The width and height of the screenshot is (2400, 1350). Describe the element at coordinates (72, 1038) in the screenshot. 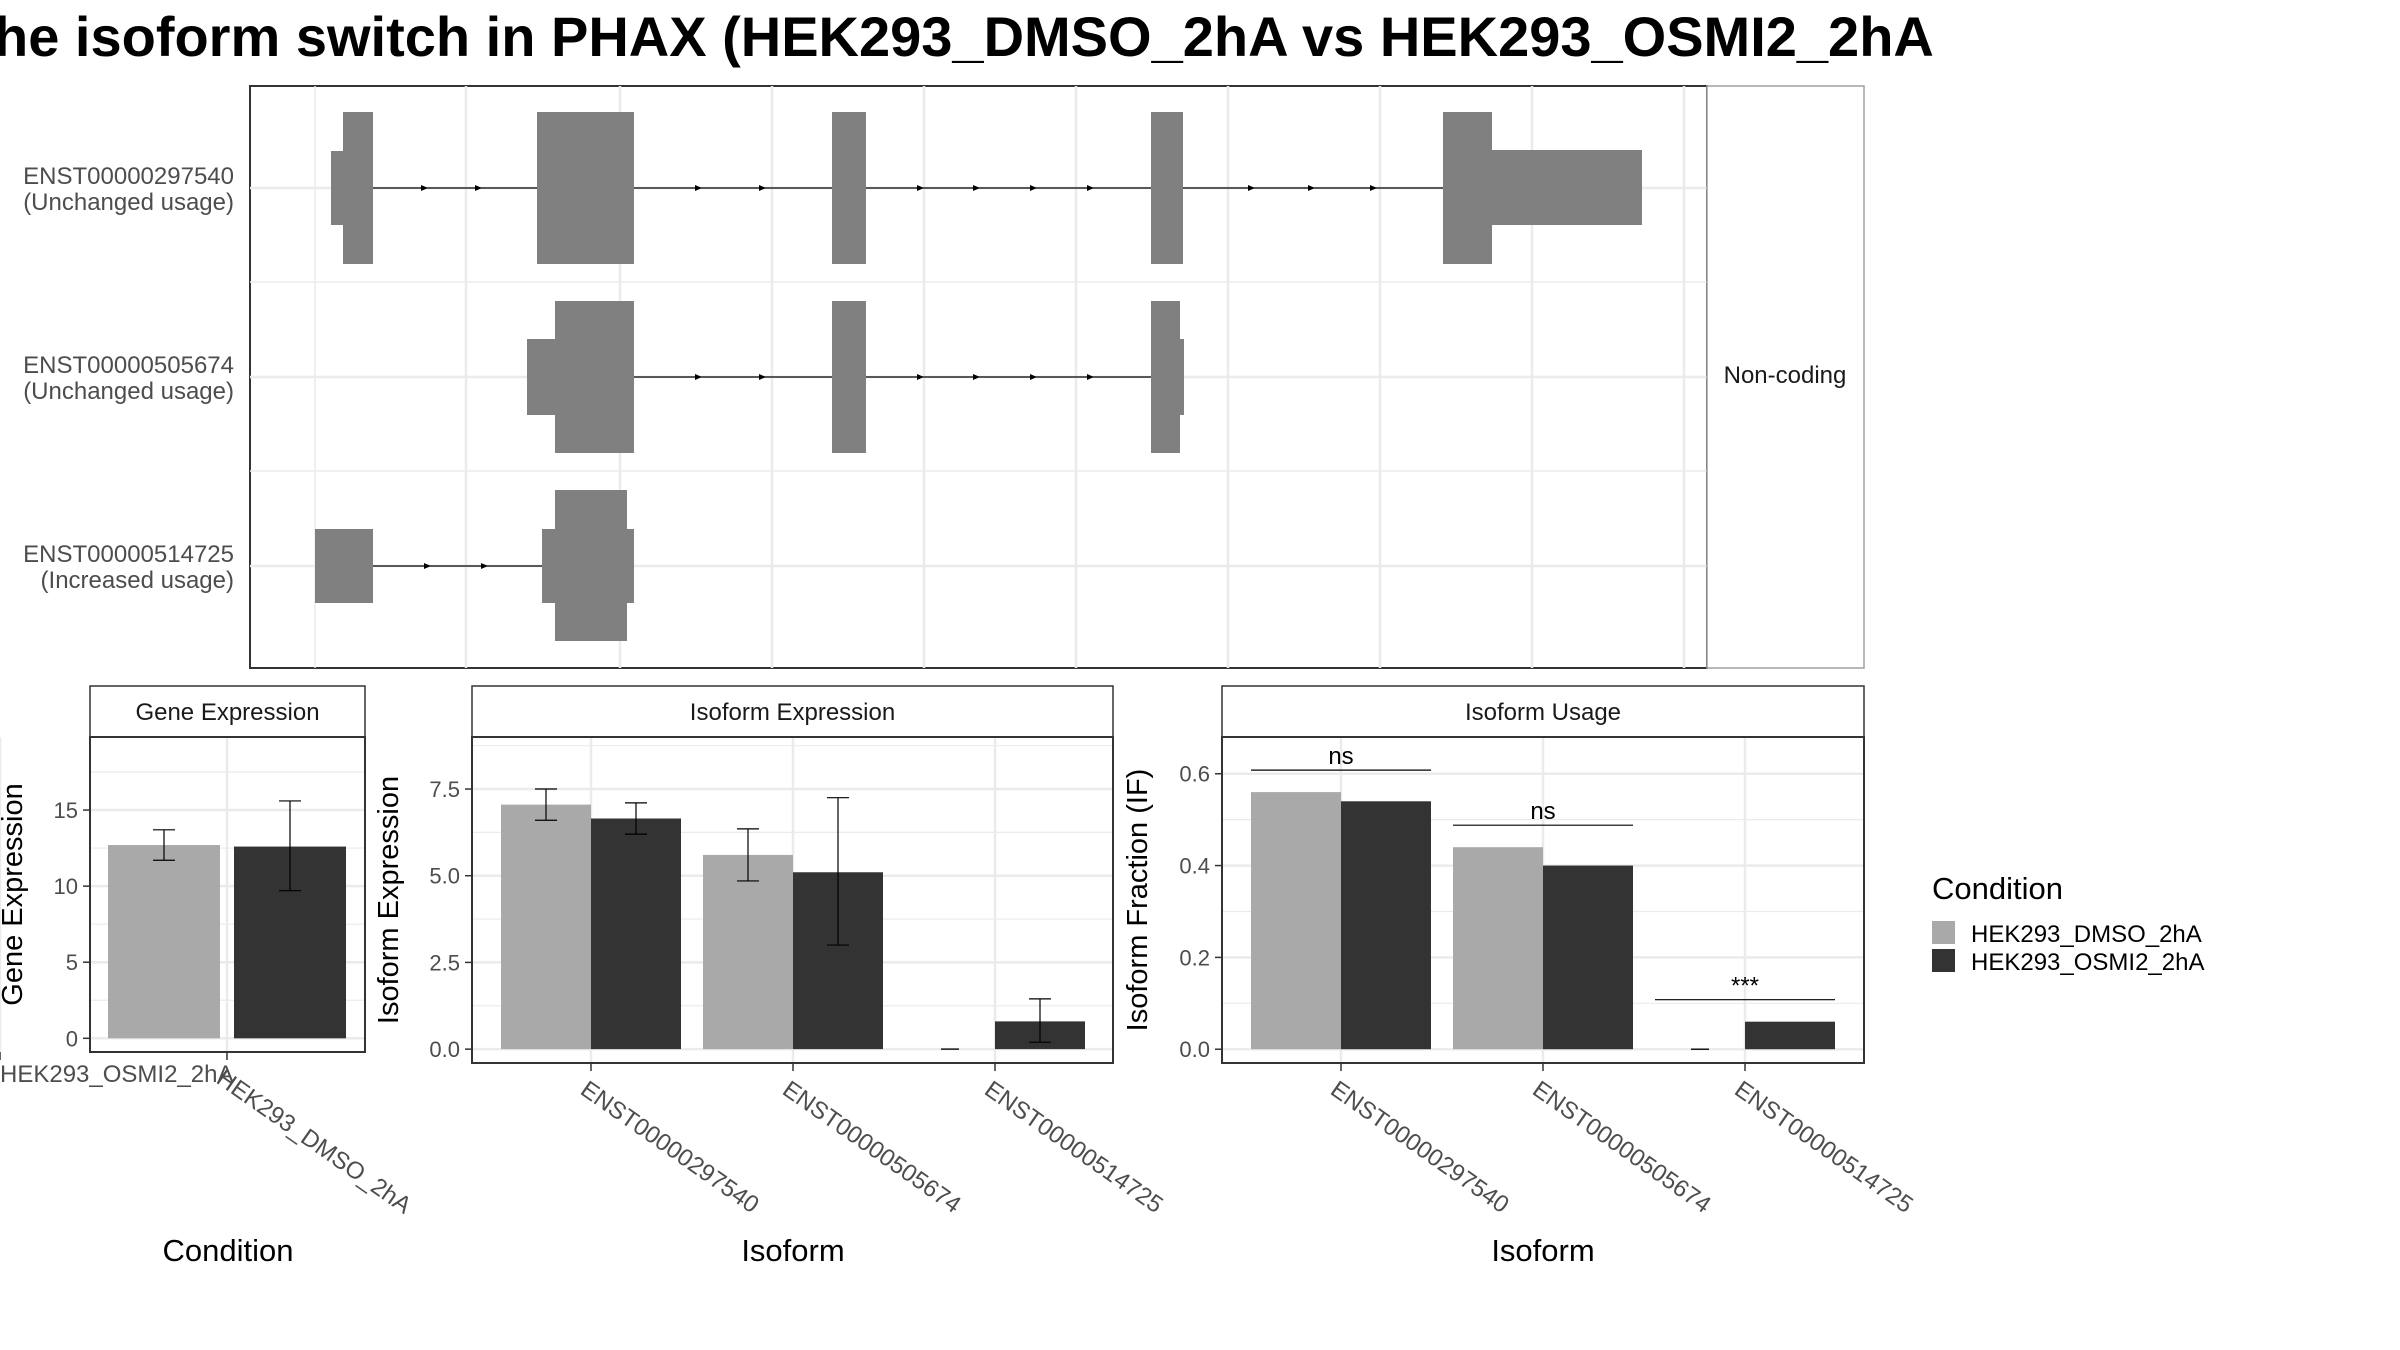

I see `y-tick-label: 0` at that location.